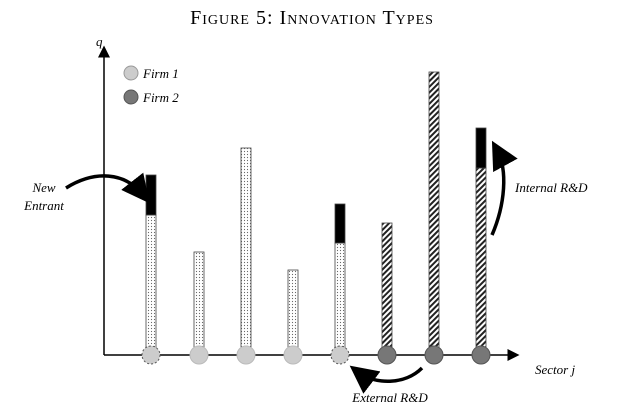 Image resolution: width=624 pixels, height=408 pixels. What do you see at coordinates (160, 97) in the screenshot?
I see `legend-label: Firm 2` at bounding box center [160, 97].